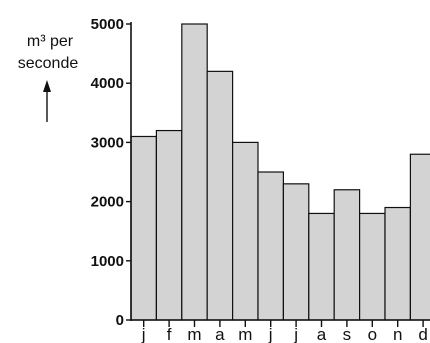  Describe the element at coordinates (397, 334) in the screenshot. I see `x-tick-label-11: n` at that location.